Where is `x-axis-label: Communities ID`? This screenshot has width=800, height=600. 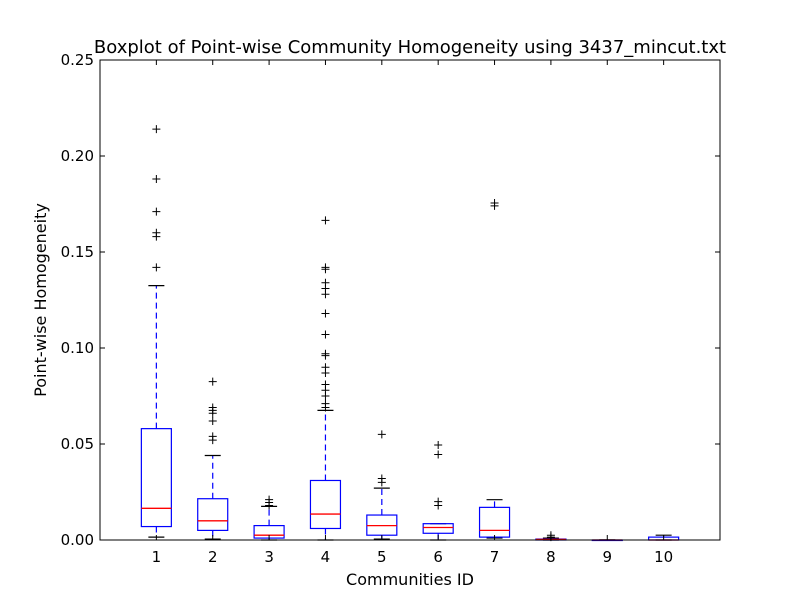 x-axis-label: Communities ID is located at coordinates (410, 579).